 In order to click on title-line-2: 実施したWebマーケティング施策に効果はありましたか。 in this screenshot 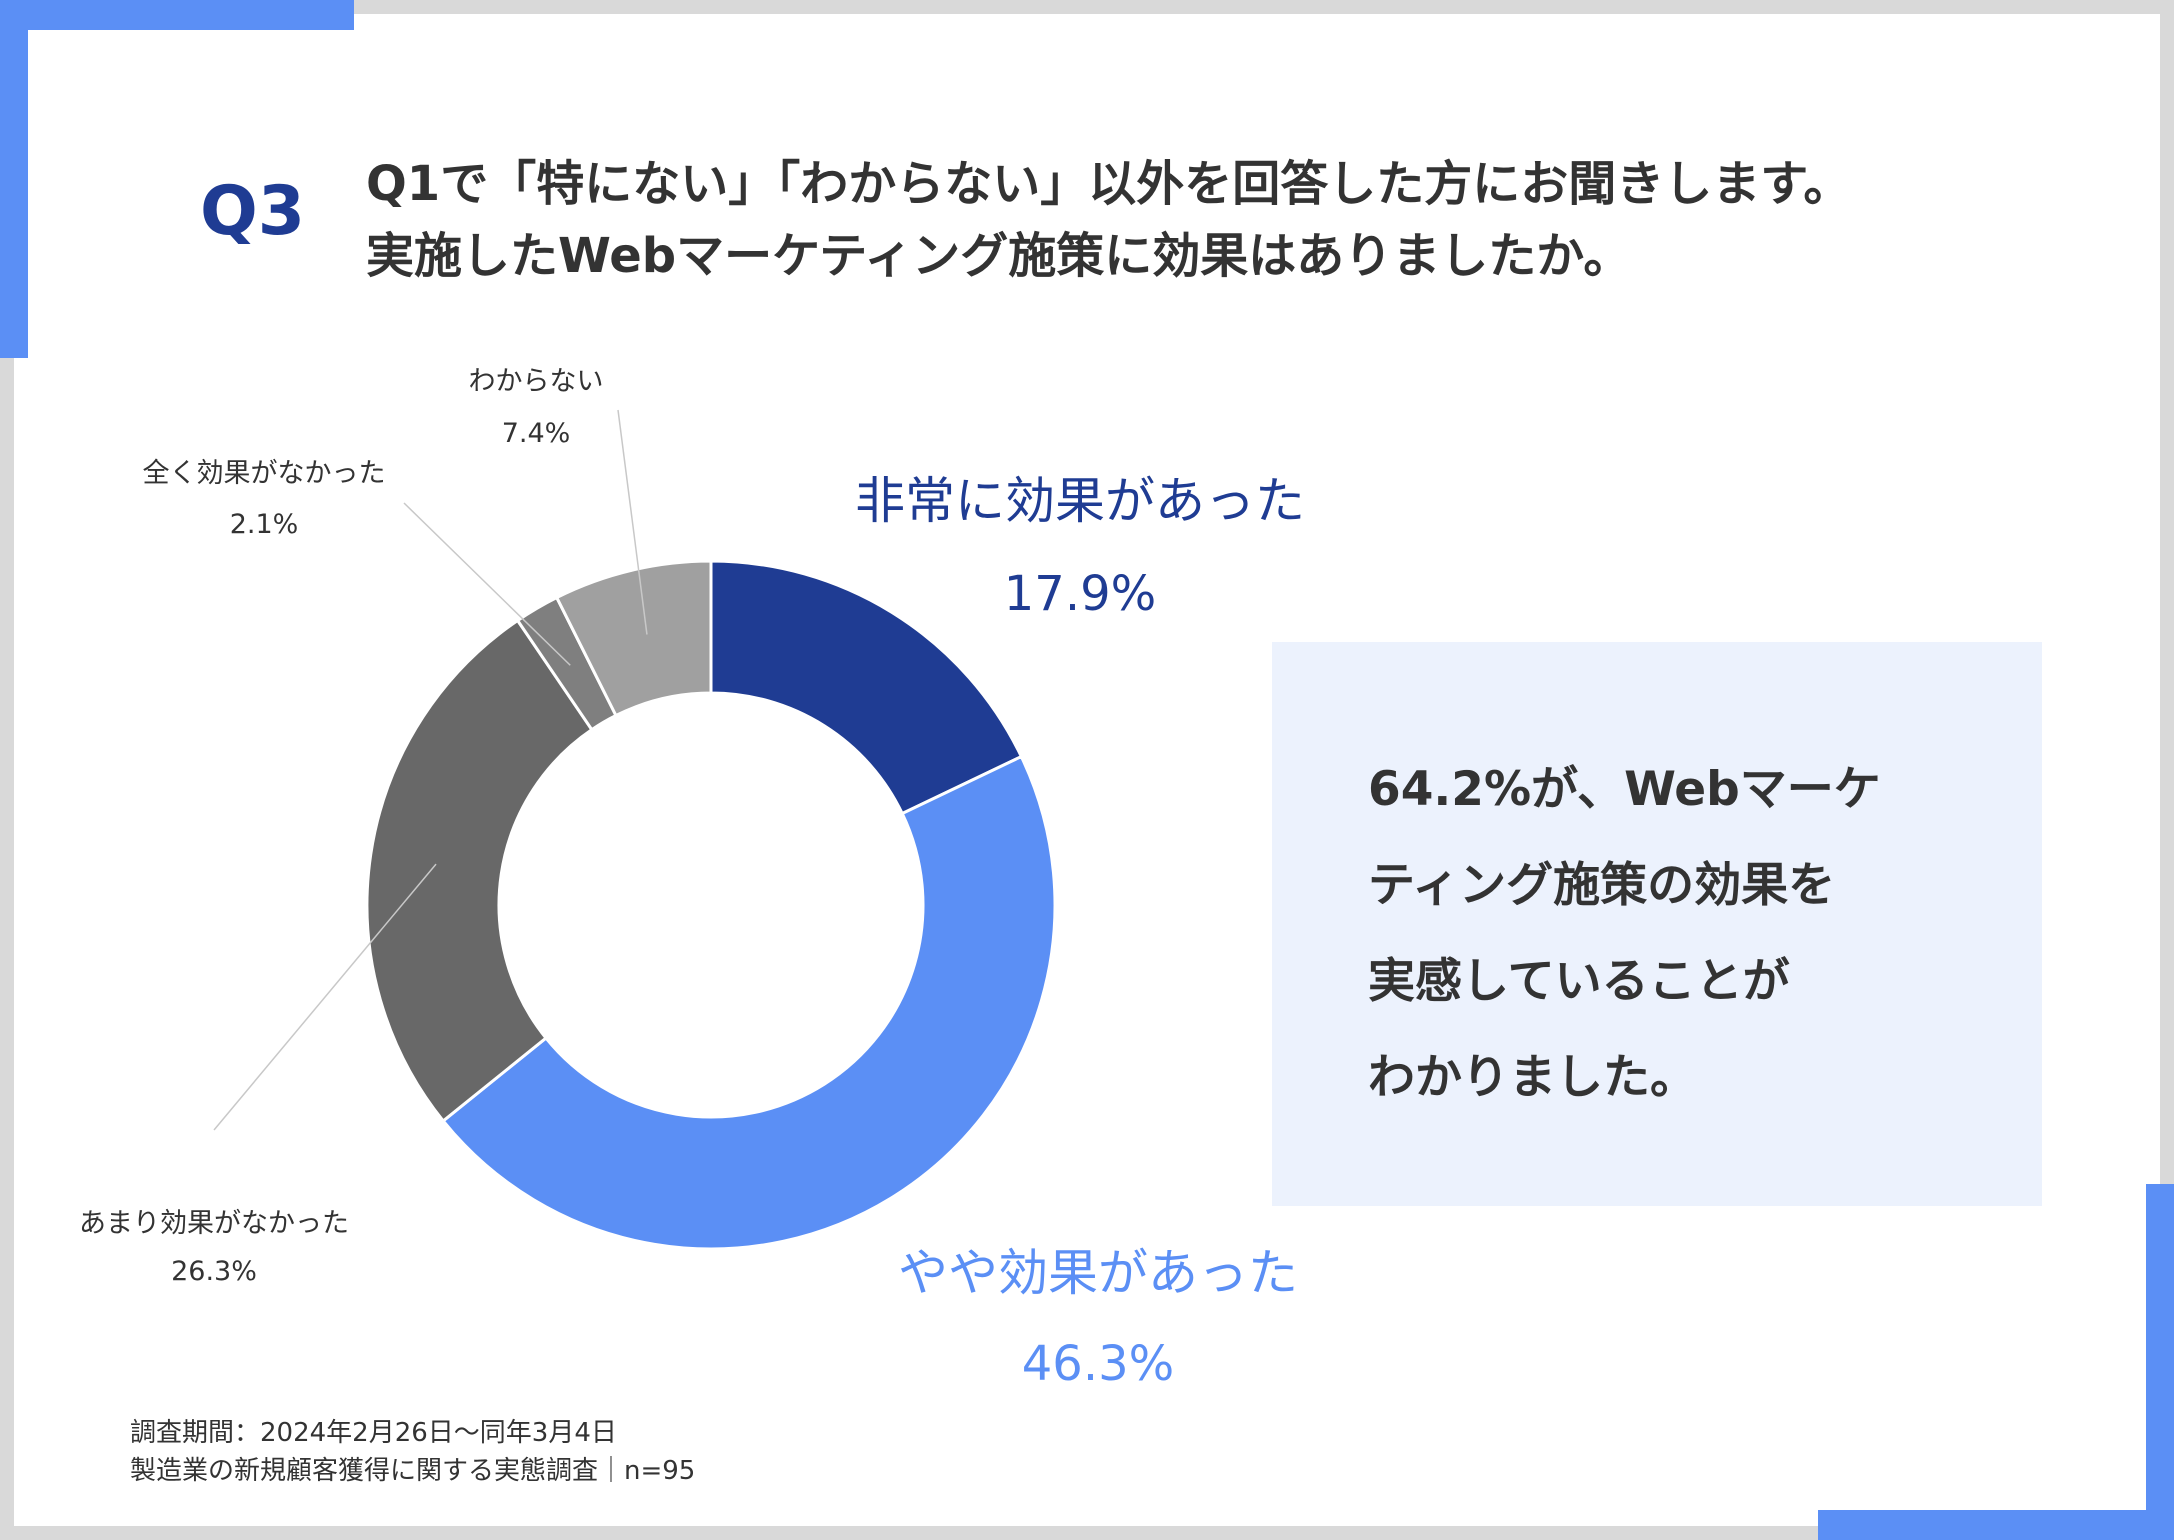, I will do `click(999, 256)`.